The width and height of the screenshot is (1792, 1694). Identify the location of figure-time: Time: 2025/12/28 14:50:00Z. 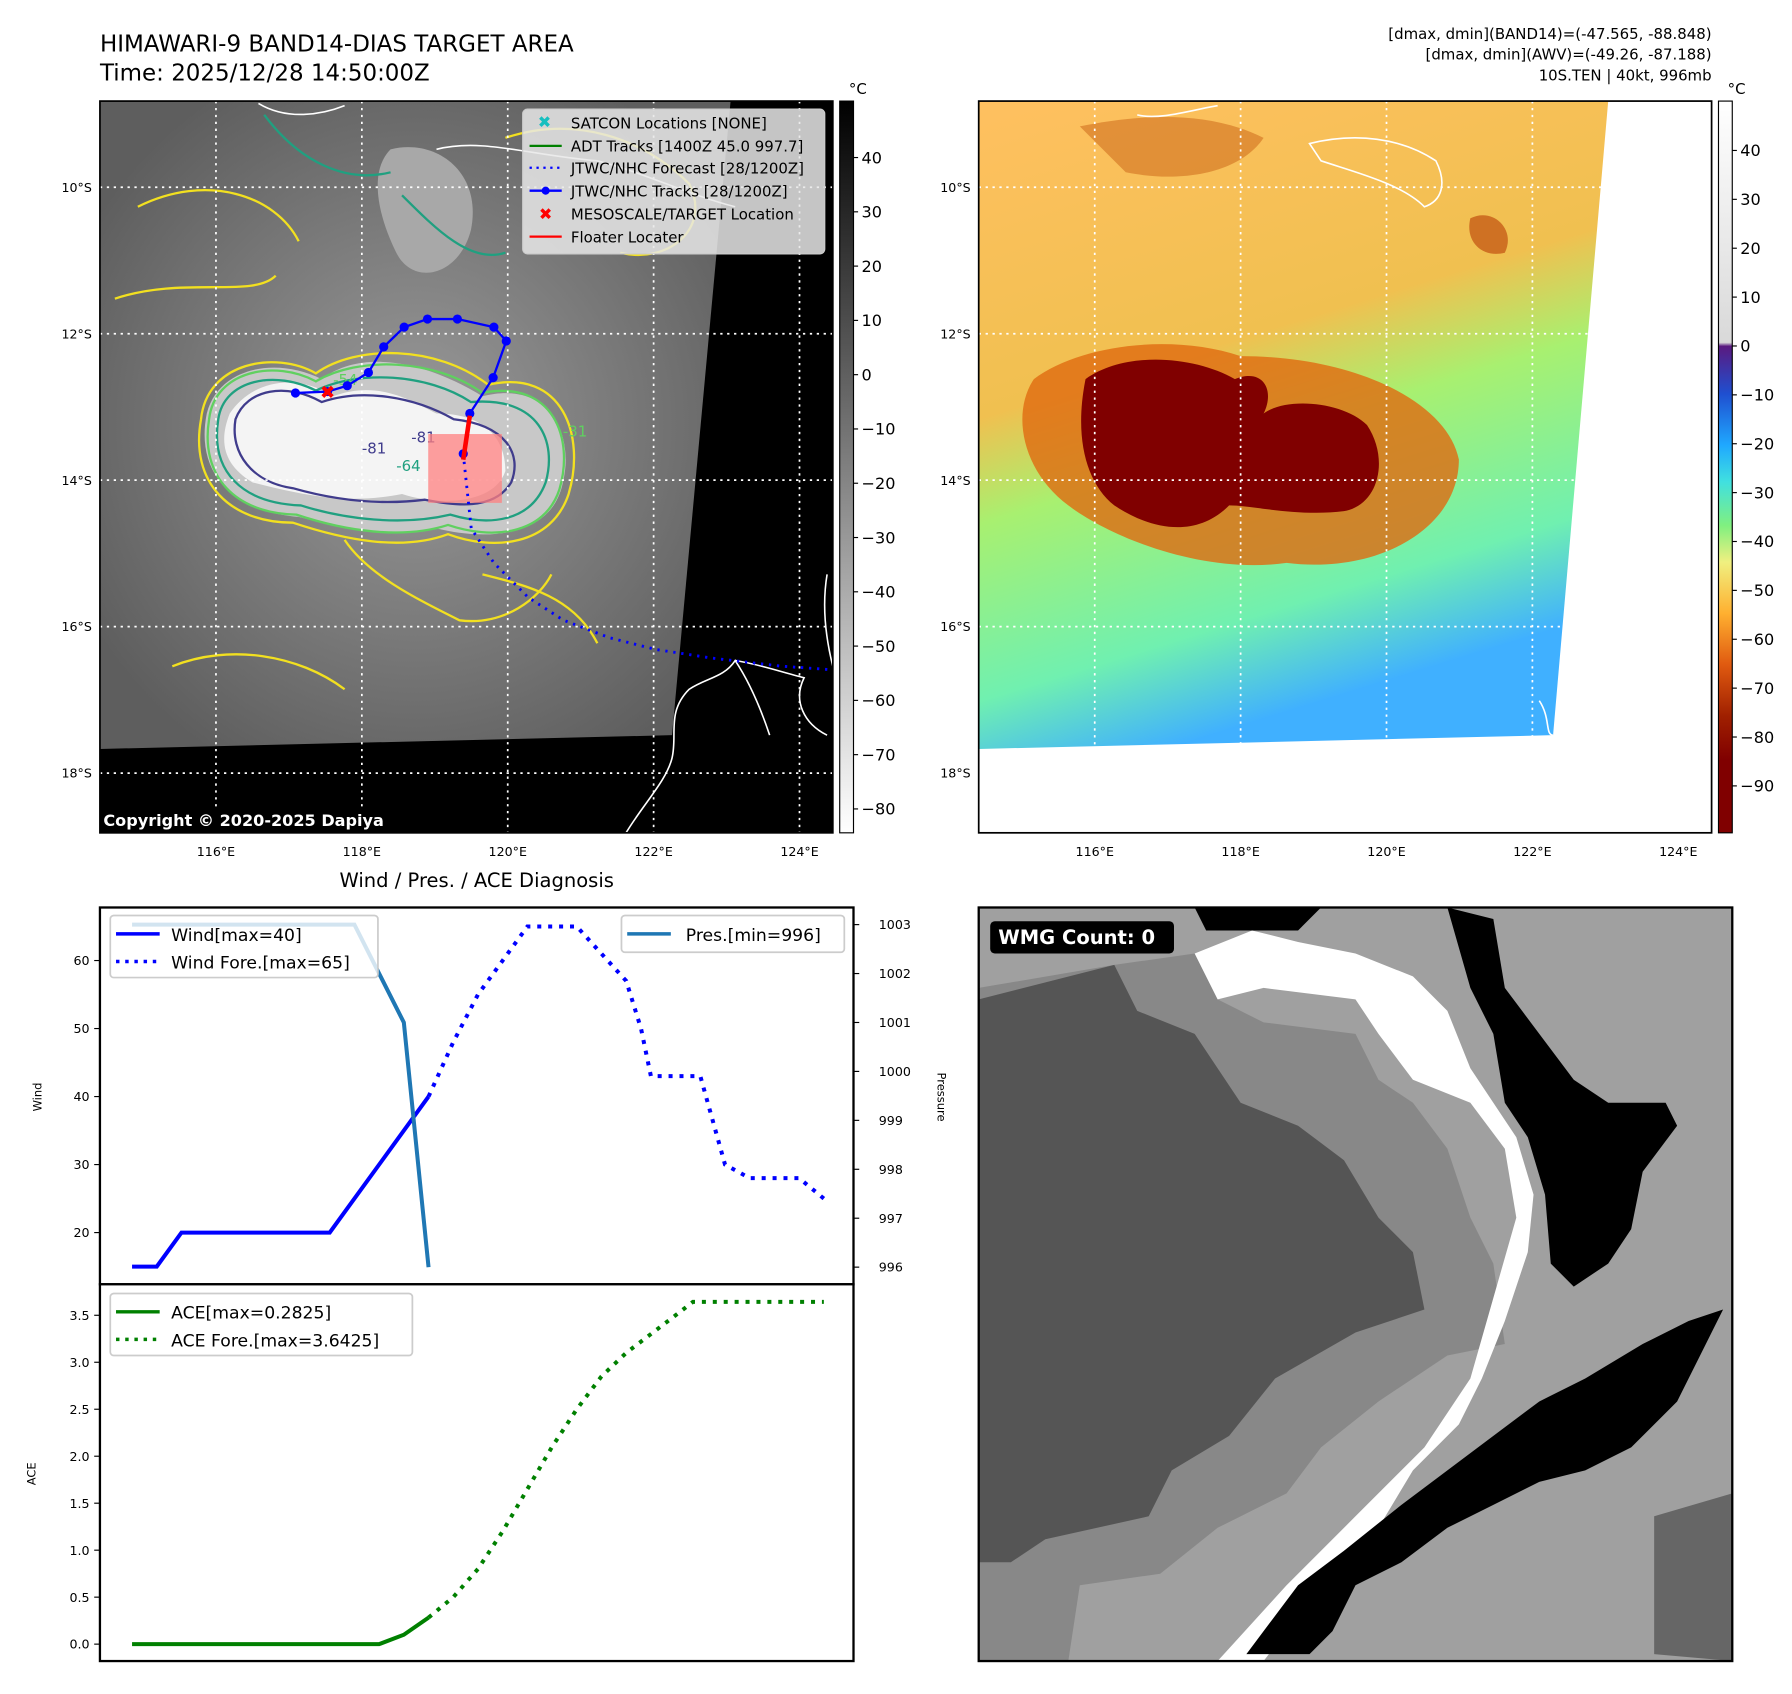
(264, 73).